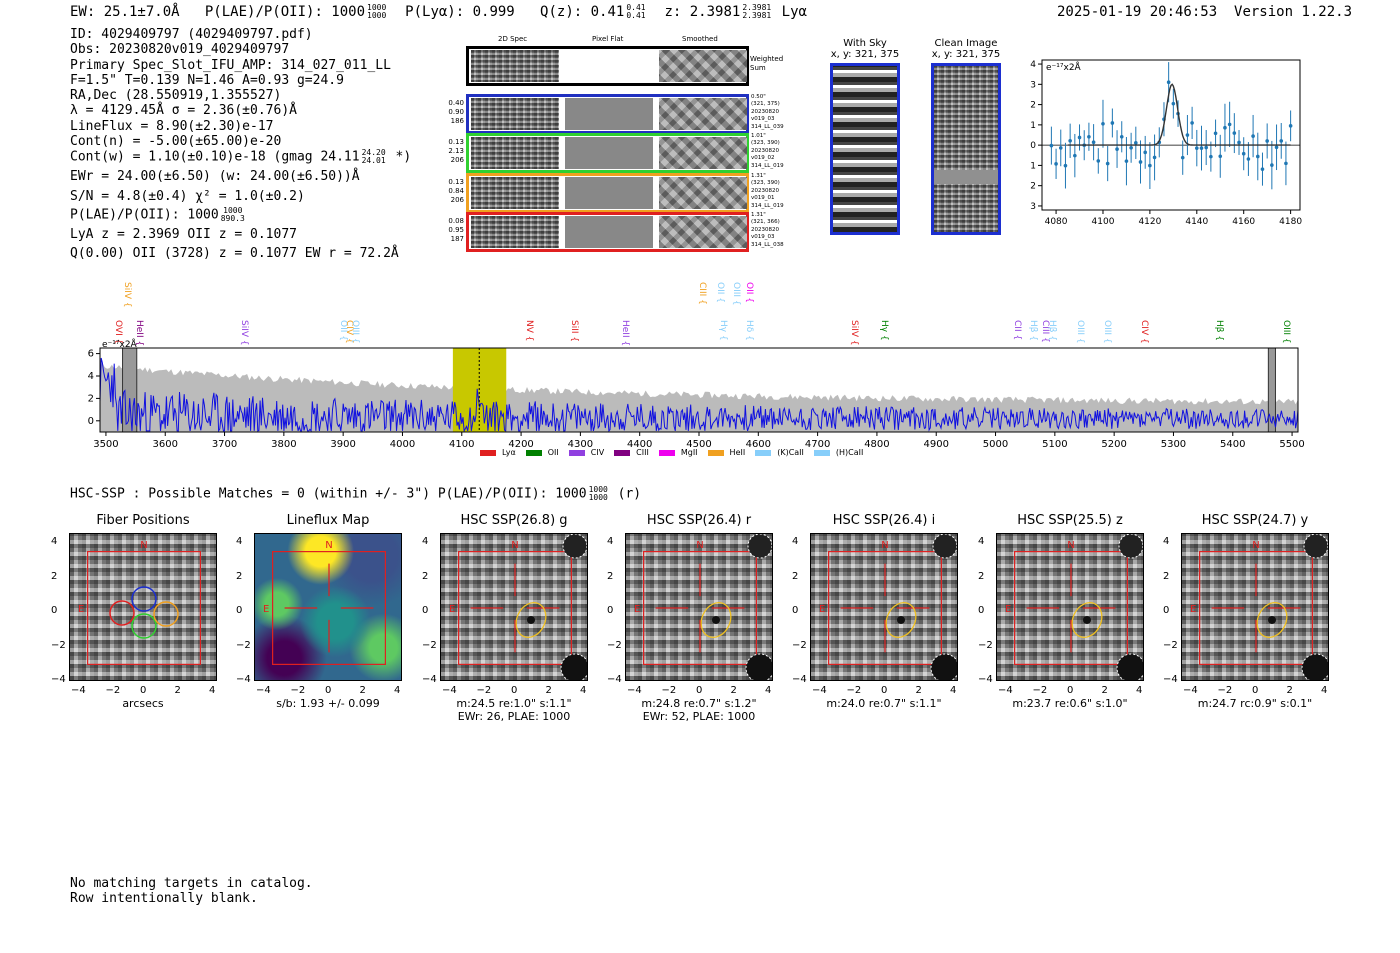 Image resolution: width=1400 pixels, height=953 pixels. What do you see at coordinates (865, 43) in the screenshot?
I see `with-sky-title: With Sky` at bounding box center [865, 43].